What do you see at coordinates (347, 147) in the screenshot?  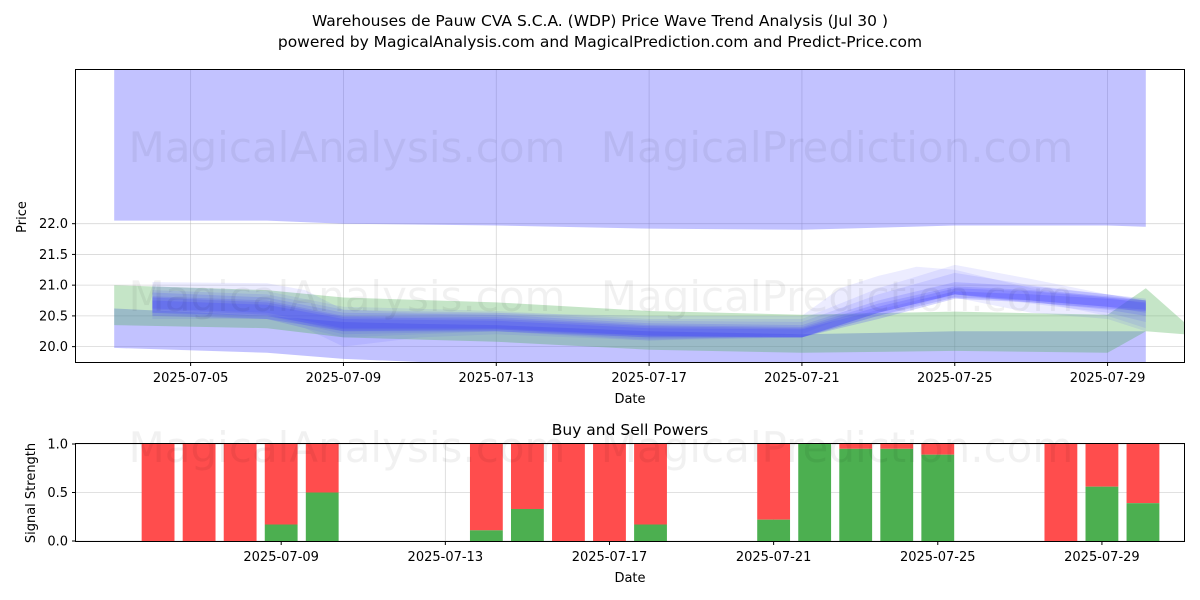 I see `watermark-analysis: MagicalAnalysis.com` at bounding box center [347, 147].